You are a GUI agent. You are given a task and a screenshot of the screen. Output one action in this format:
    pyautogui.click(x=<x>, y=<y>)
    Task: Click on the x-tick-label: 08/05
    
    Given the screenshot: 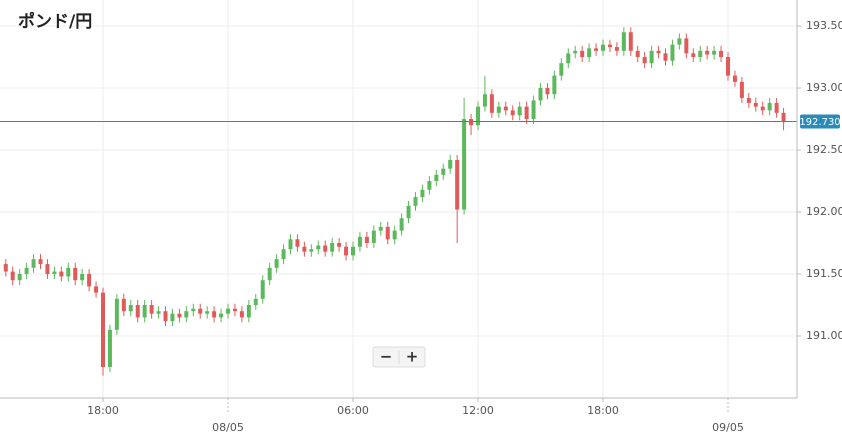 What is the action you would take?
    pyautogui.click(x=228, y=427)
    